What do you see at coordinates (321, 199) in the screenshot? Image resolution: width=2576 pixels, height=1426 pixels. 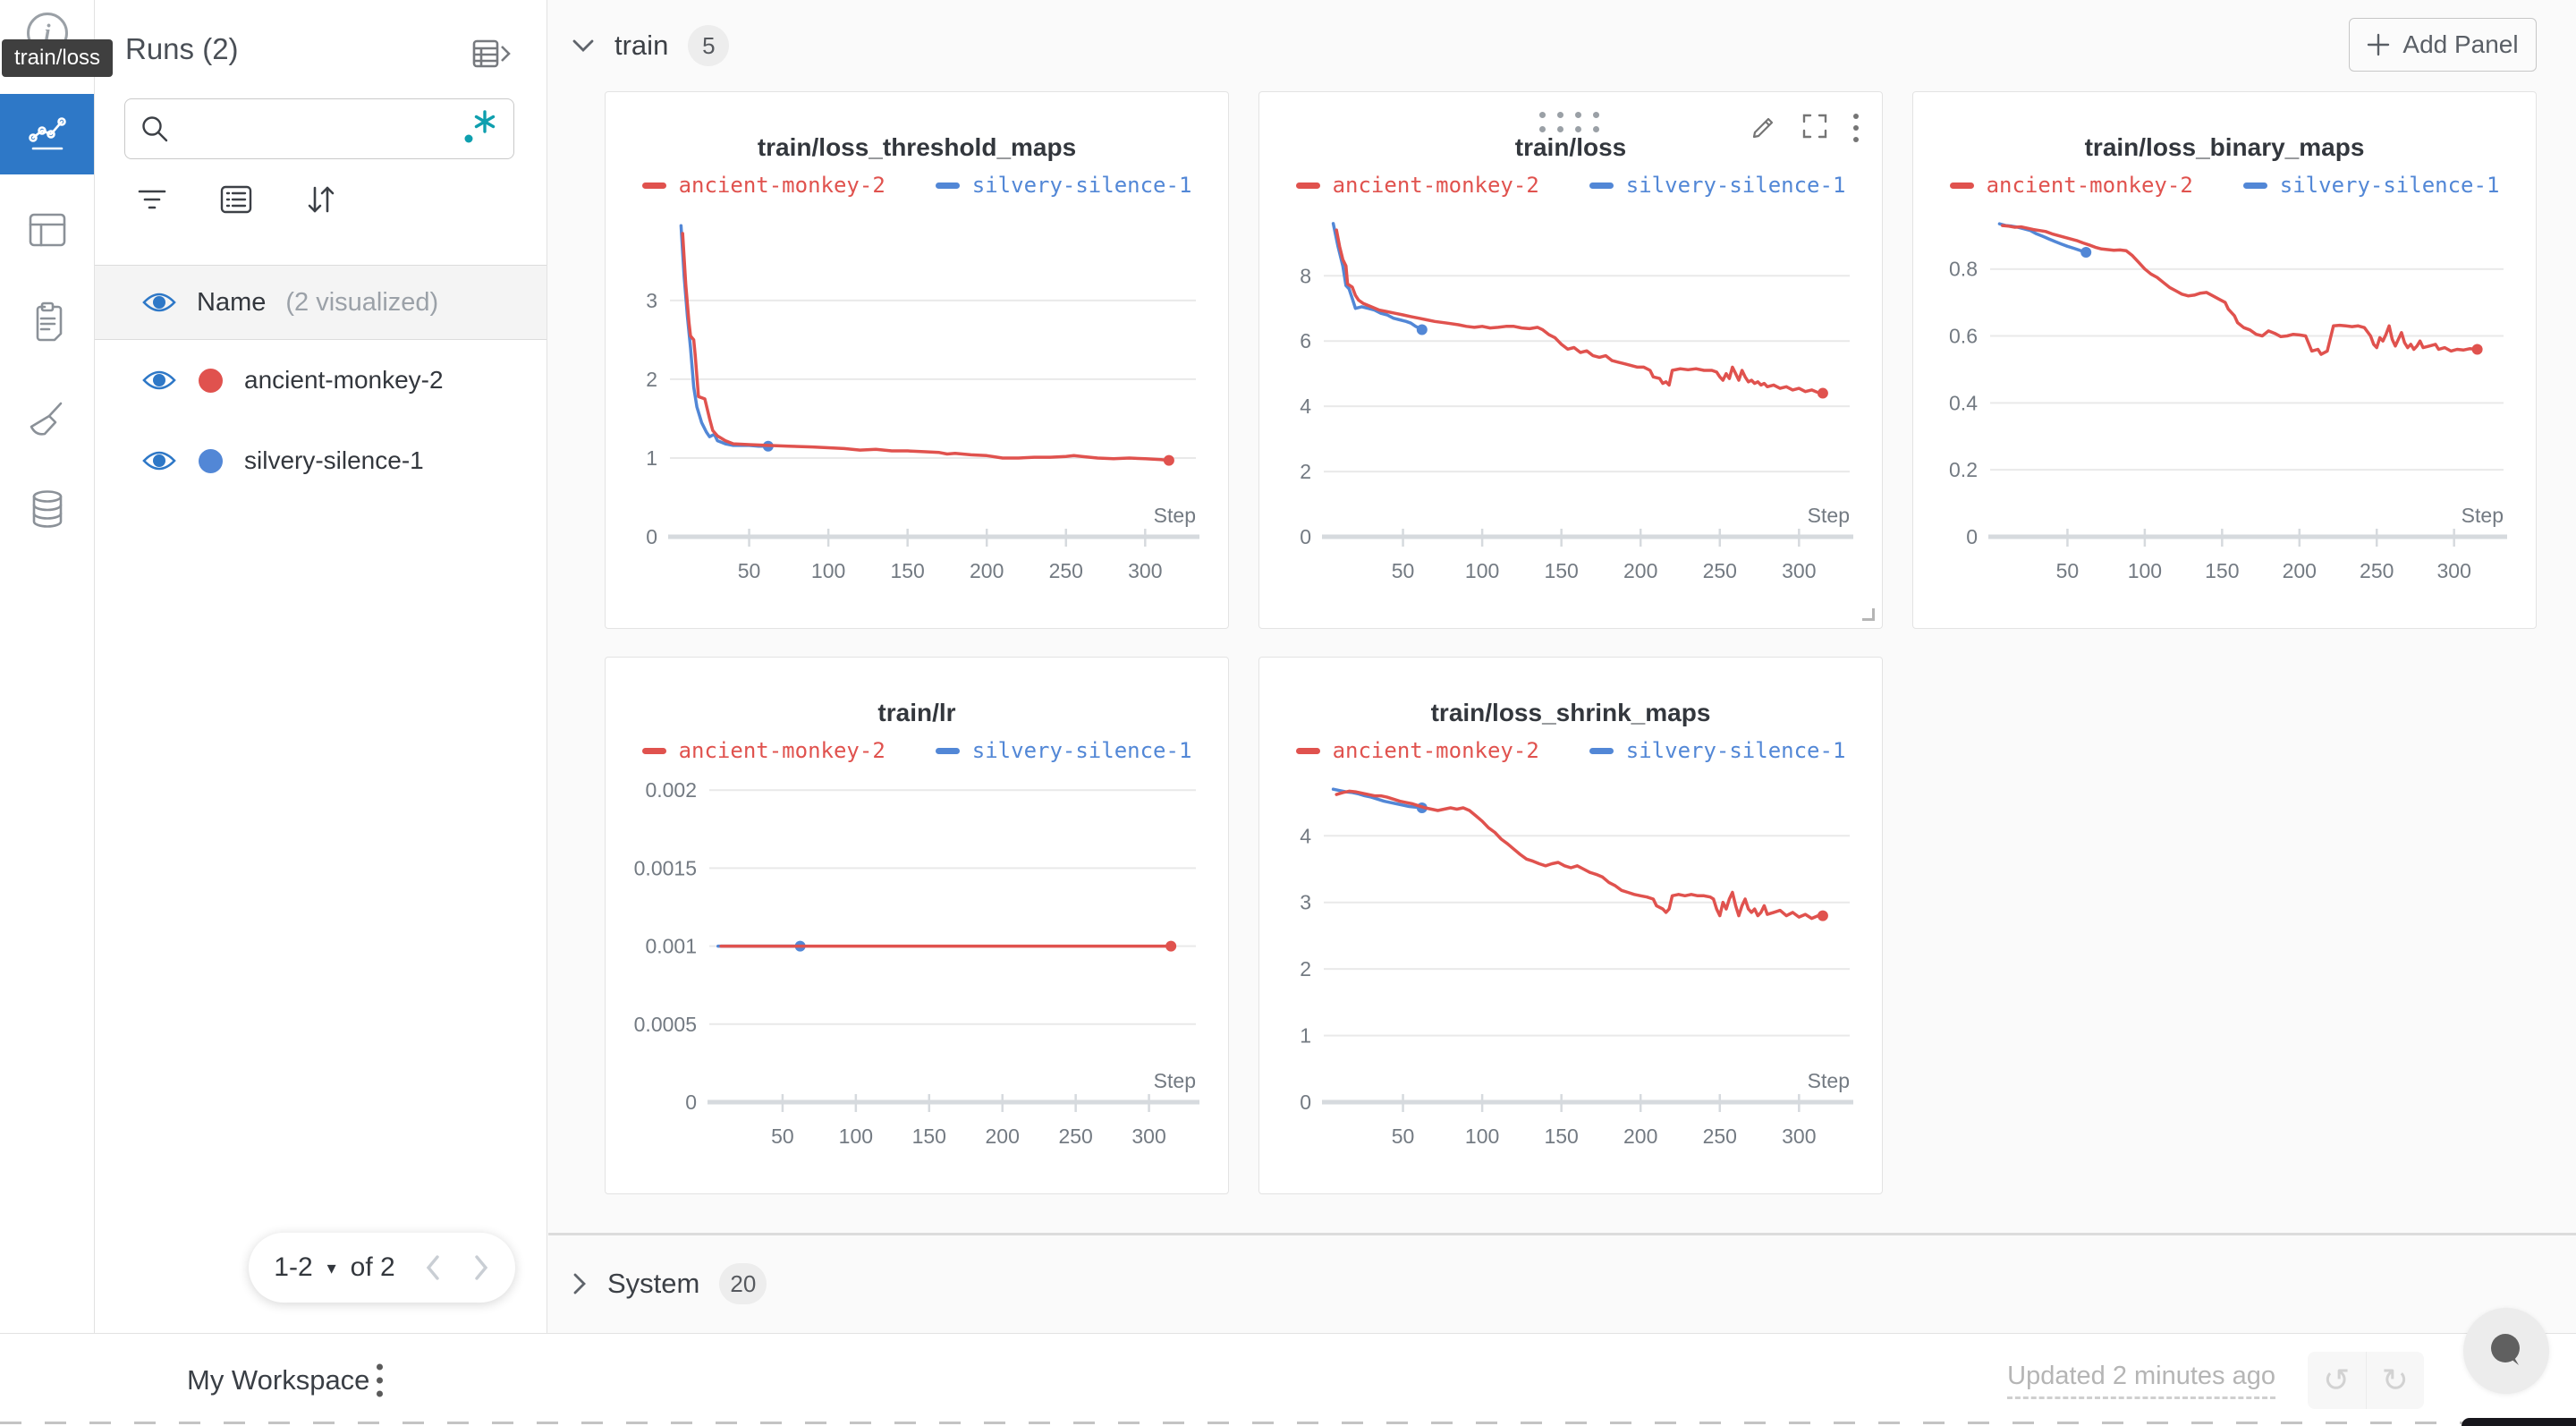 I see `sort-icon` at bounding box center [321, 199].